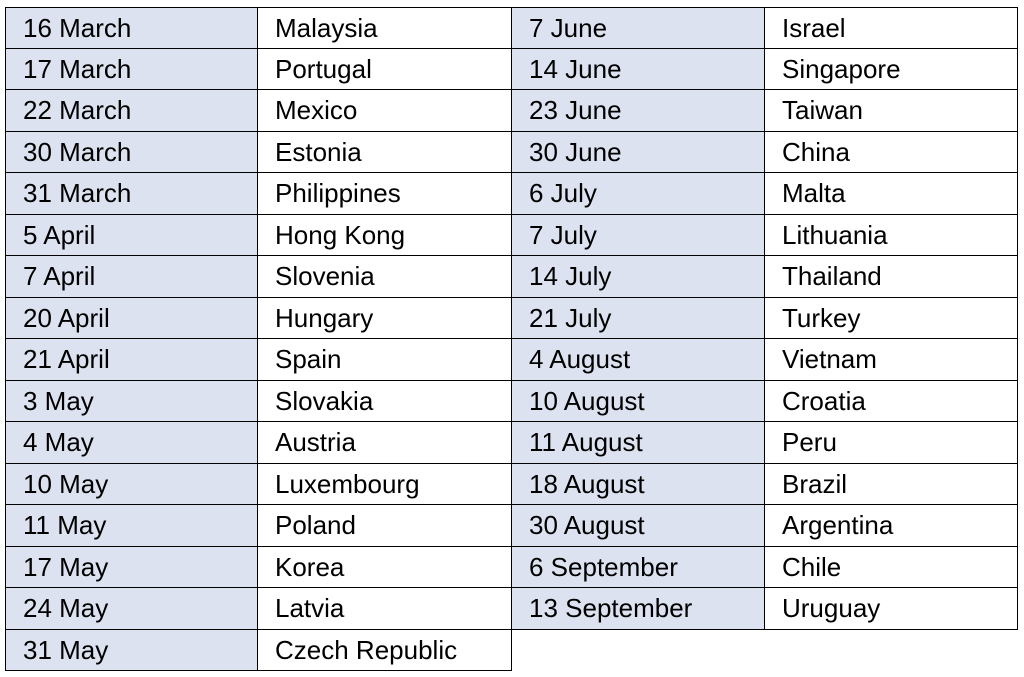  Describe the element at coordinates (384, 276) in the screenshot. I see `country-cell: Slovenia` at that location.